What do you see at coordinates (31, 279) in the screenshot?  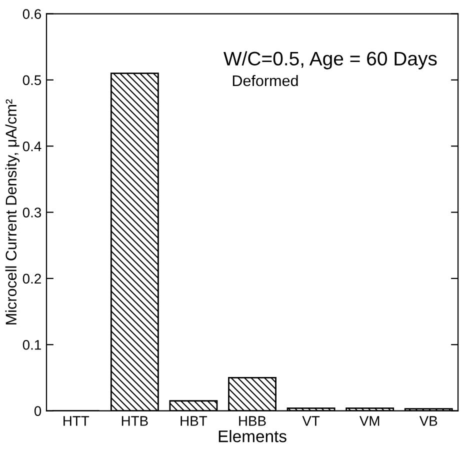 I see `y-tick-label: 0.2` at bounding box center [31, 279].